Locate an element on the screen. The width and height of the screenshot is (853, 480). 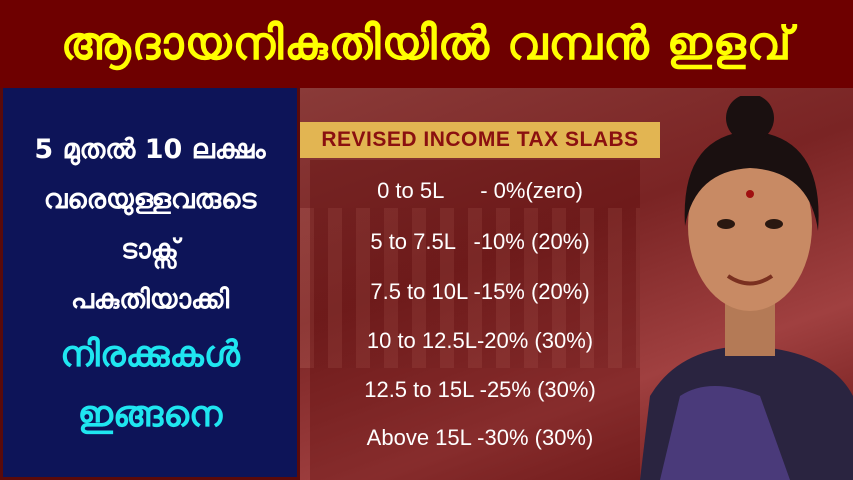
slab-row: 0 to 5L - 0%(zero) is located at coordinates (480, 190).